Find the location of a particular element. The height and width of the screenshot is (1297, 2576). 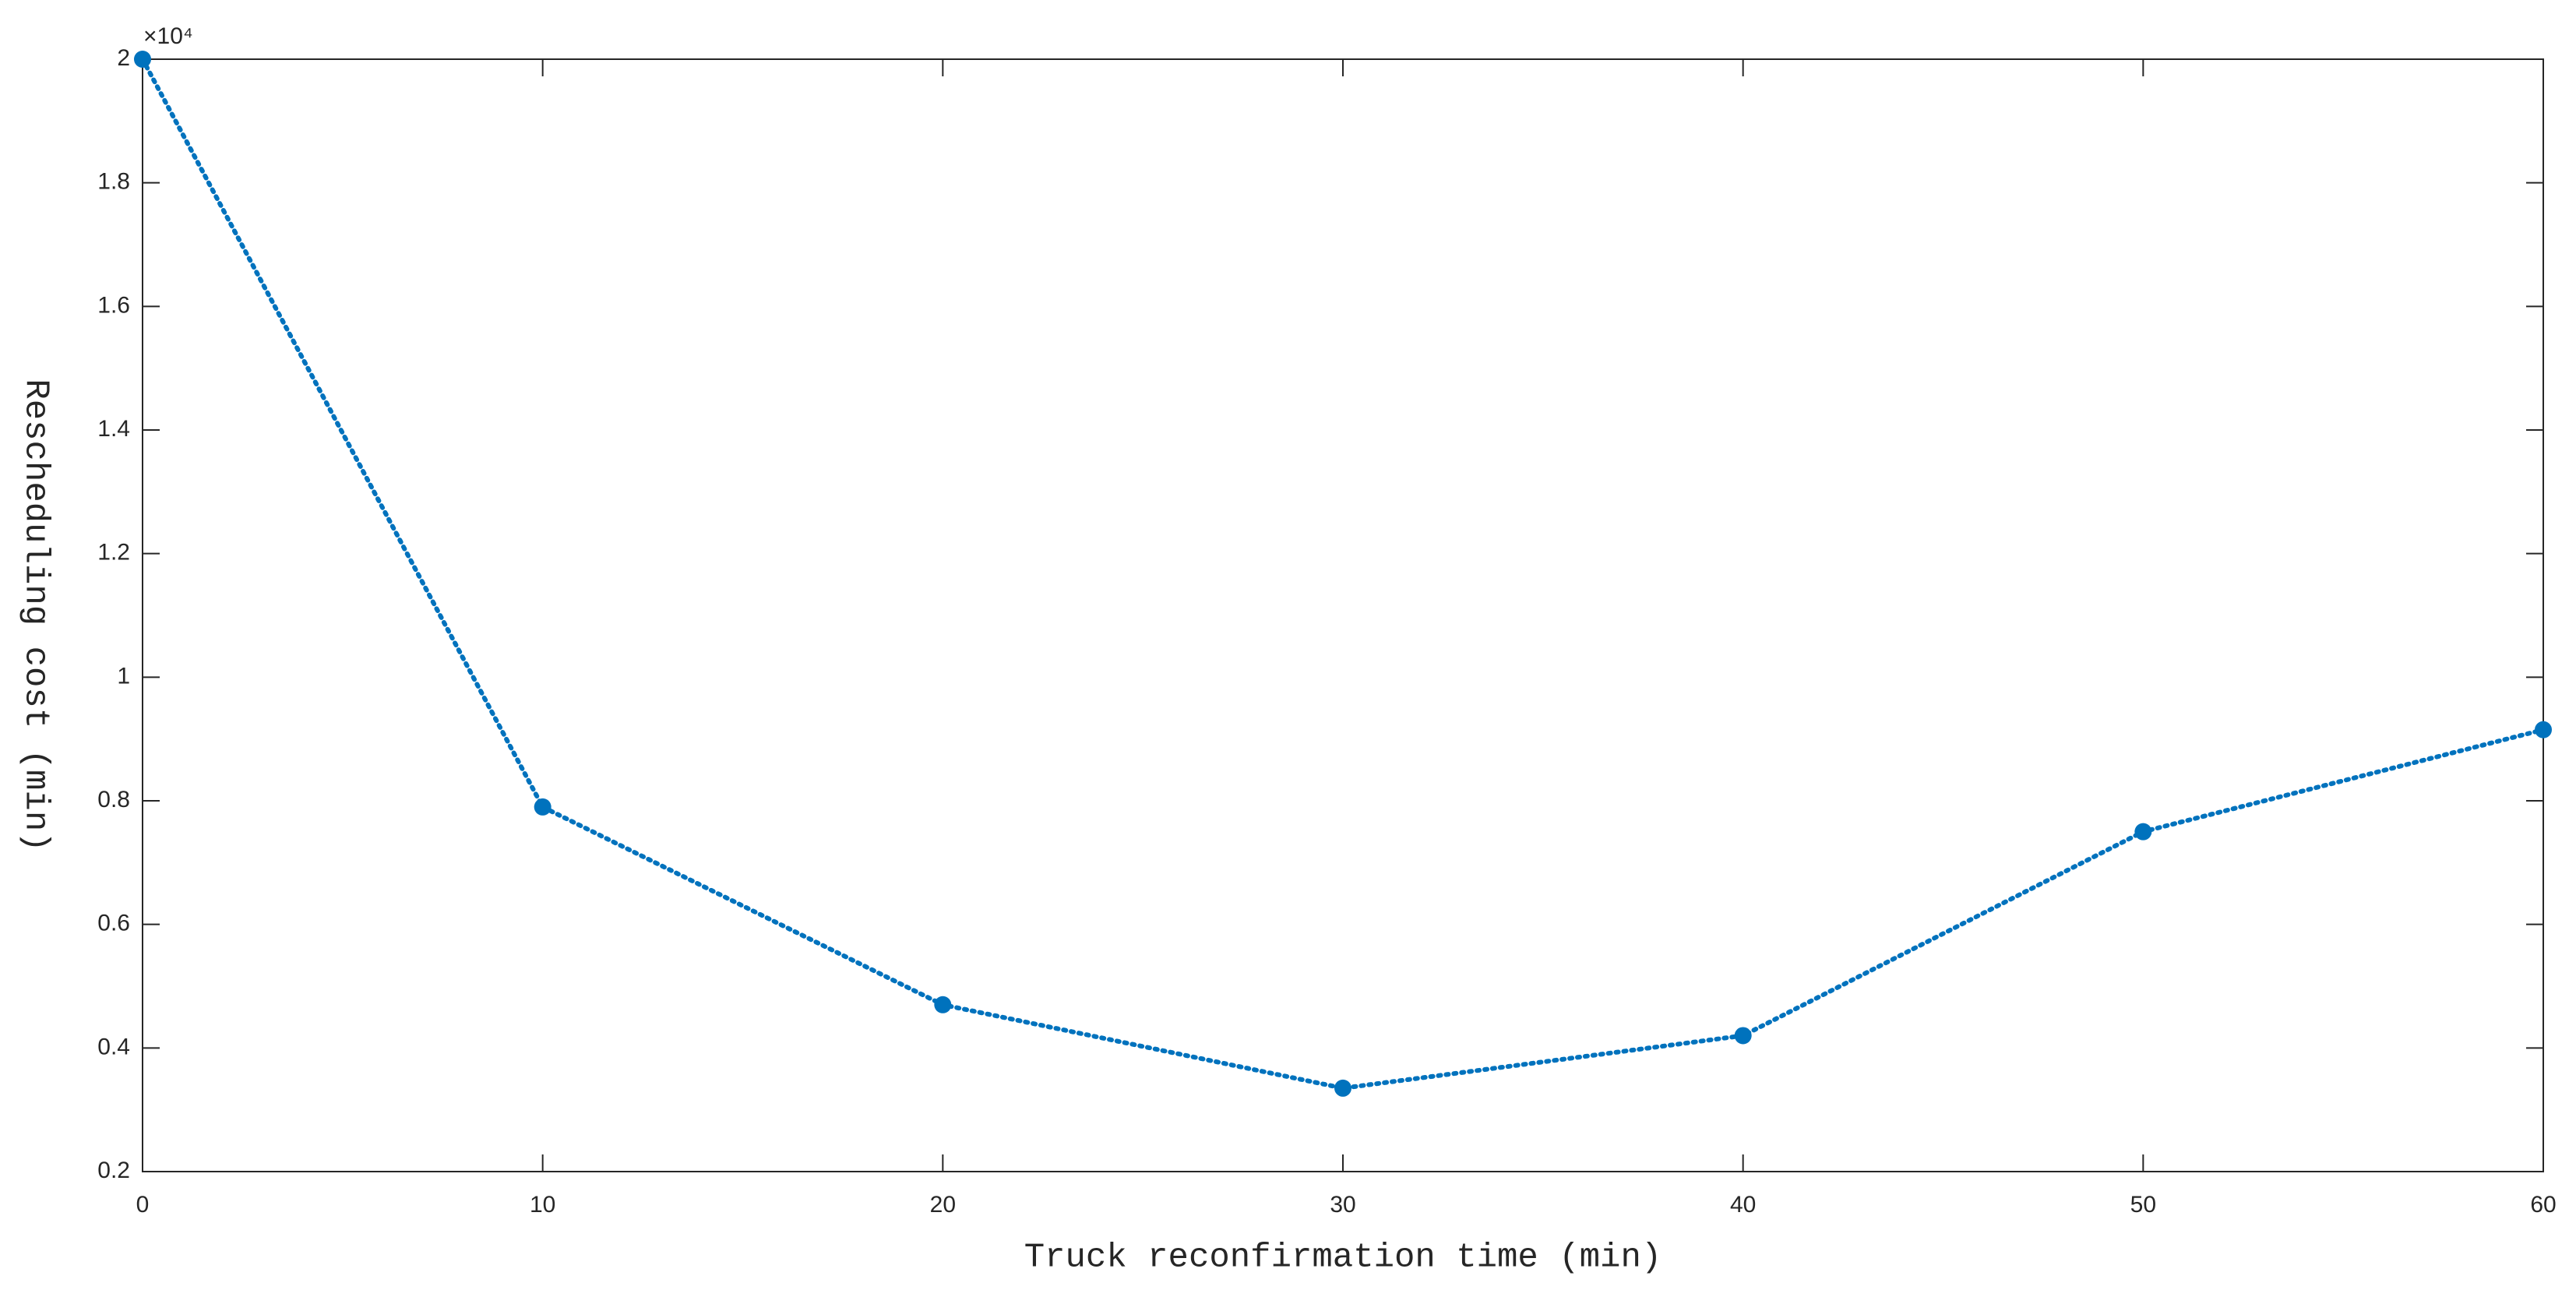

y-tick-label: 1.6 is located at coordinates (113, 305).